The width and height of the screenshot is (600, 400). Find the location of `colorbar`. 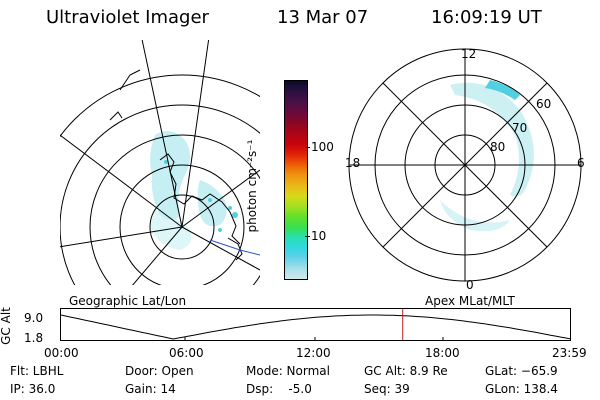

colorbar is located at coordinates (296, 180).